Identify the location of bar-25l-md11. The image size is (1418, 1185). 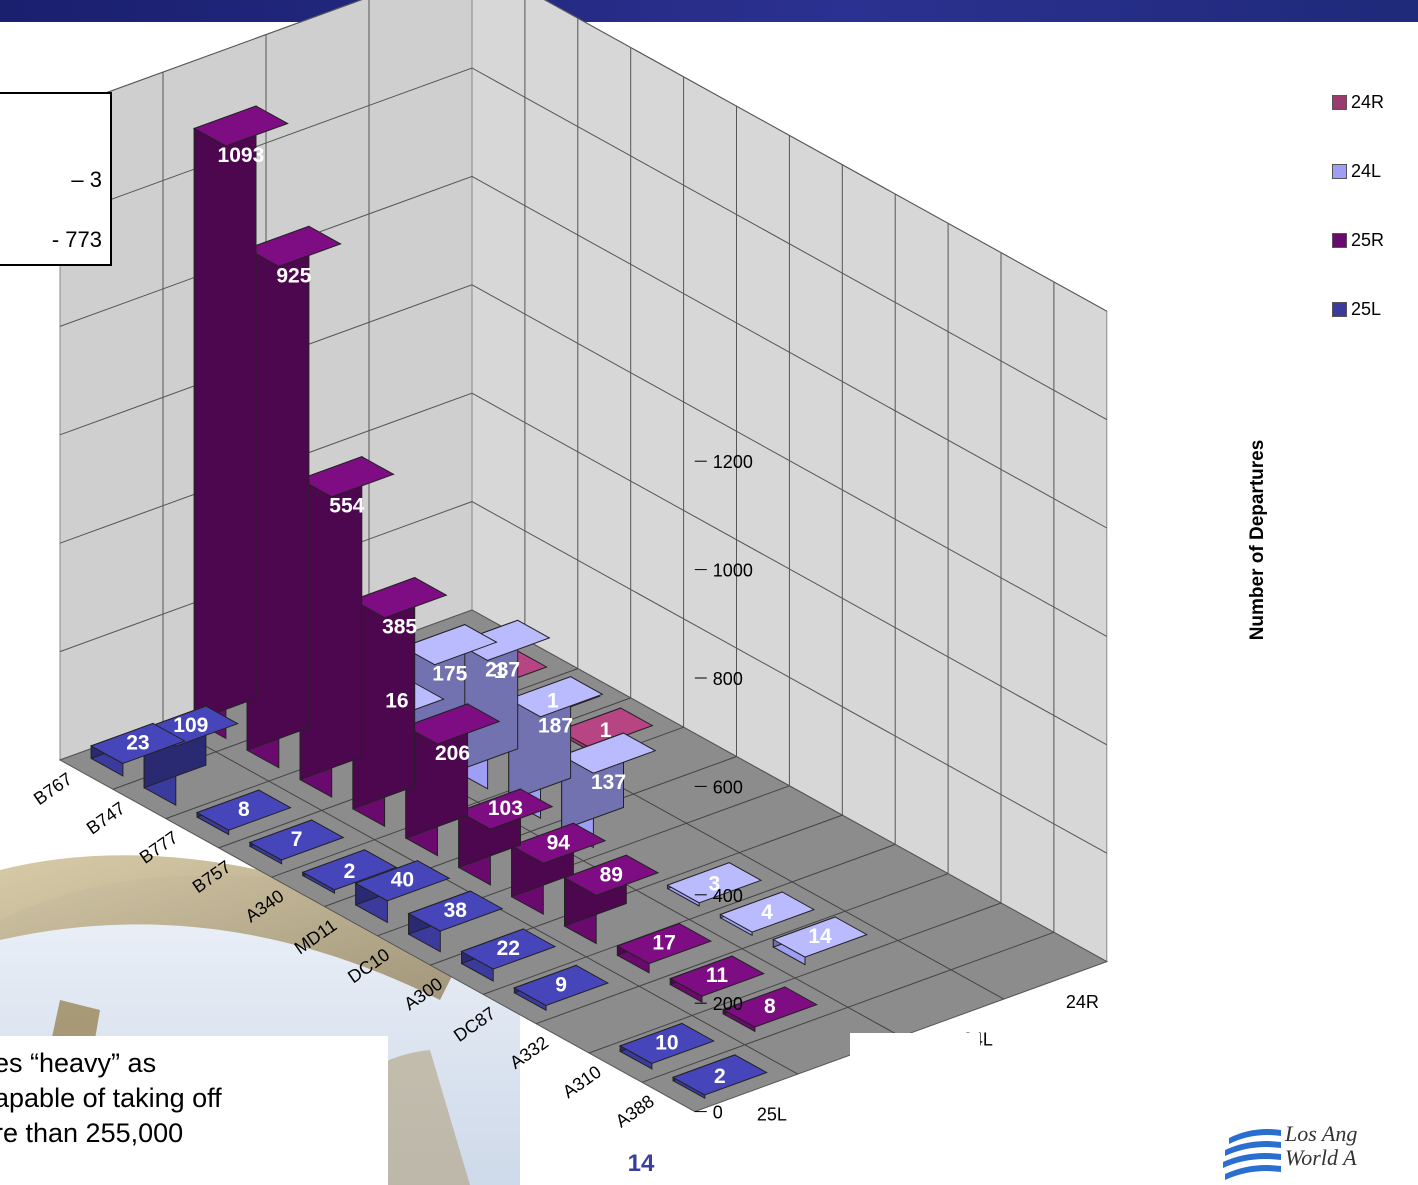
(402, 891).